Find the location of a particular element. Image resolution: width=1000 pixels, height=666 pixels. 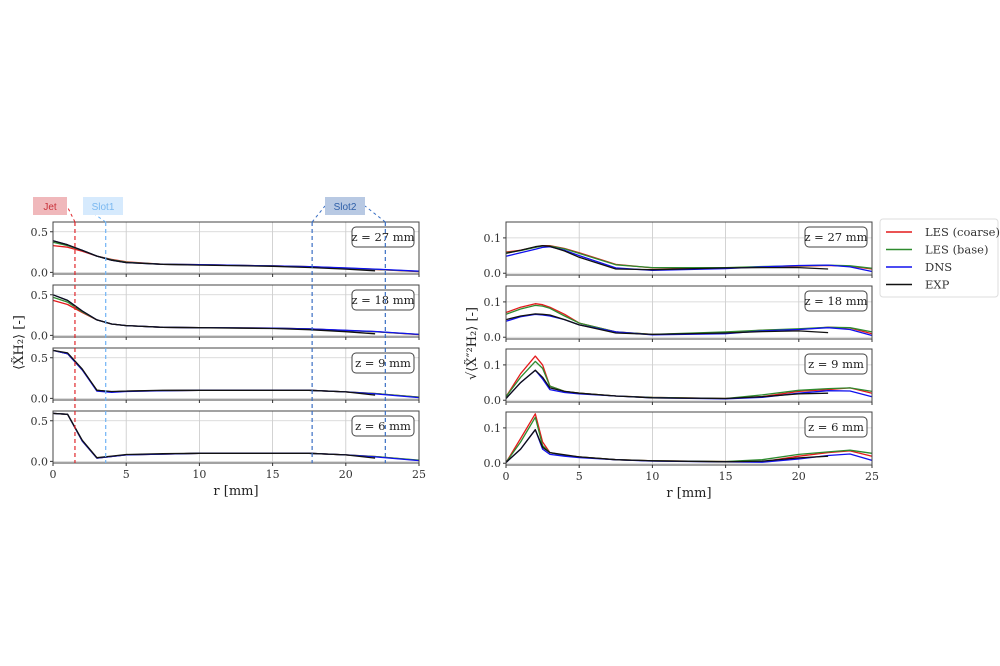

legend-label: DNS is located at coordinates (938, 267).